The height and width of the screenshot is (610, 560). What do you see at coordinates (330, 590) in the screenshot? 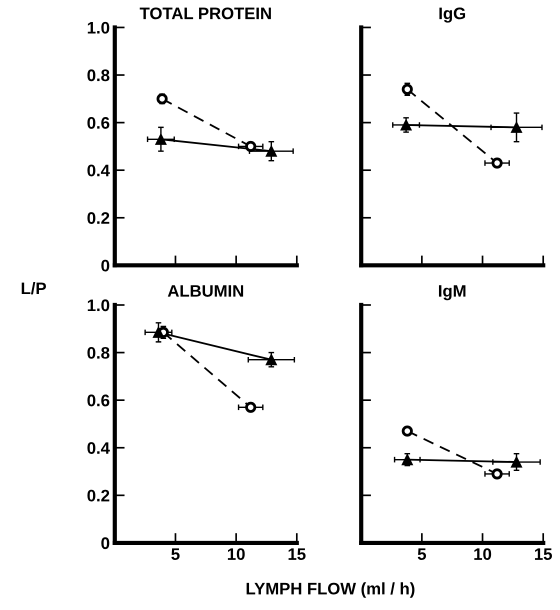
I see `x-axis-title: LYMPH FLOW (ml / h)` at bounding box center [330, 590].